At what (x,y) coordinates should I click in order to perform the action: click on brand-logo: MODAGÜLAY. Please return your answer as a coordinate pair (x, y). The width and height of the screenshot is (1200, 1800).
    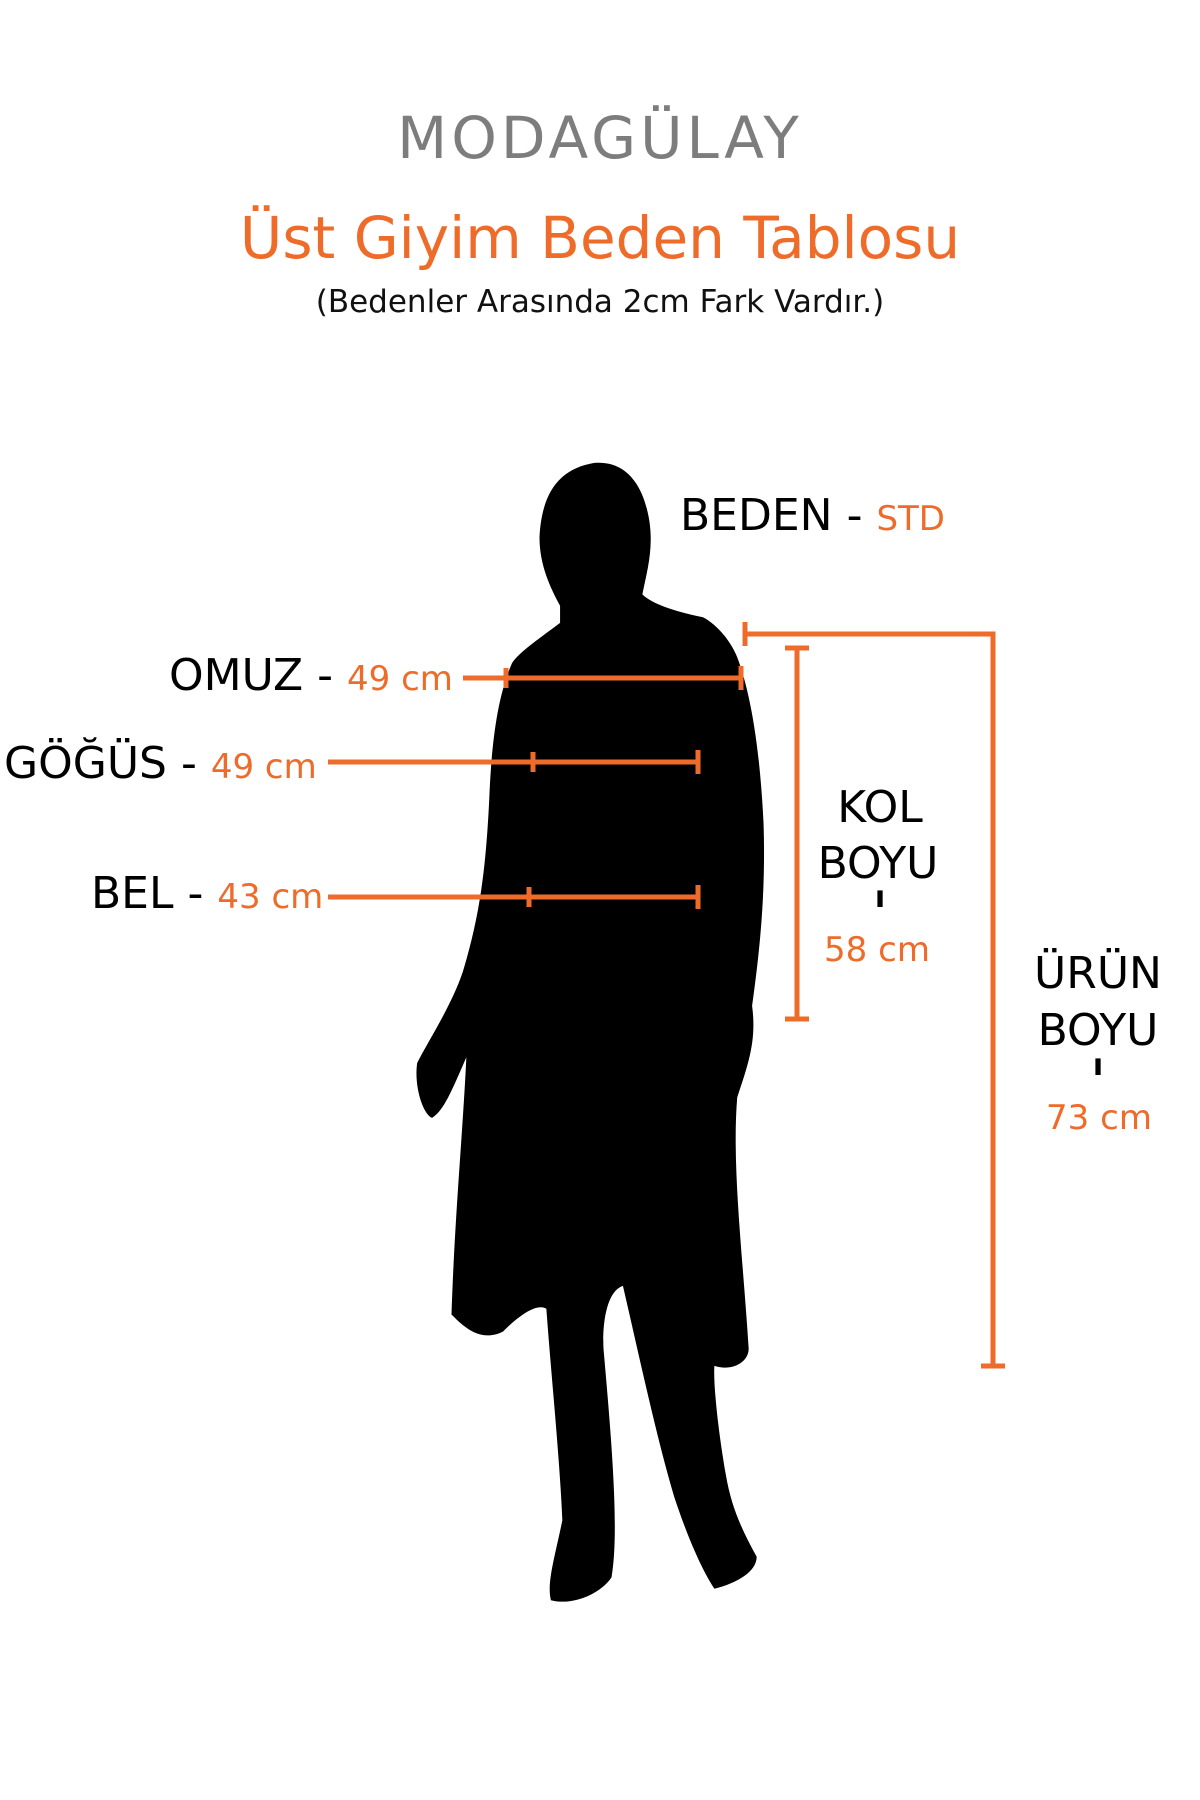
    Looking at the image, I should click on (600, 138).